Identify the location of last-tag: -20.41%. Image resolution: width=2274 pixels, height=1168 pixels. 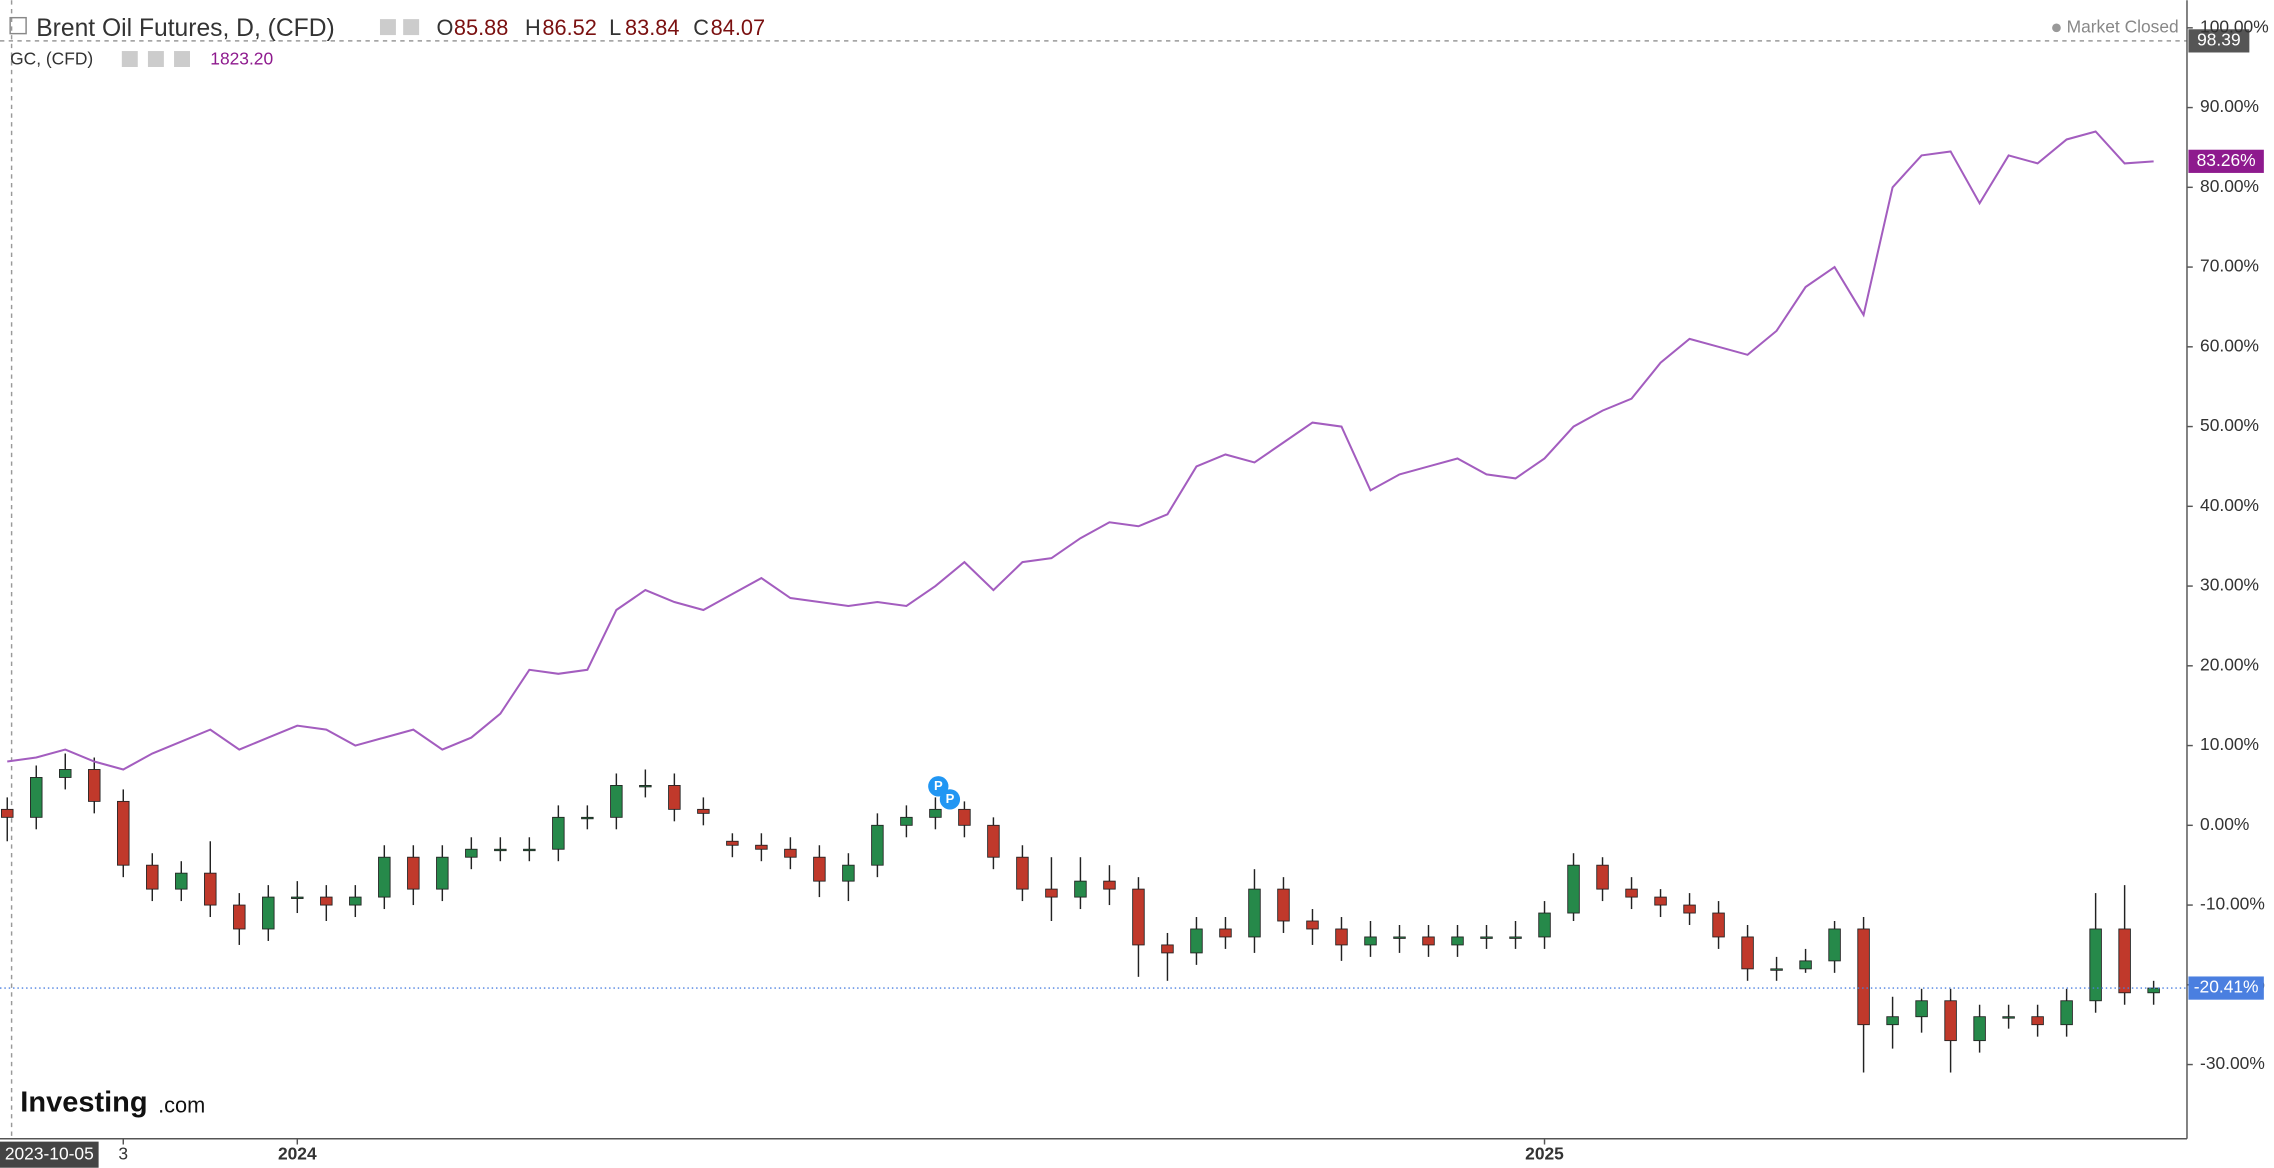
(2226, 987).